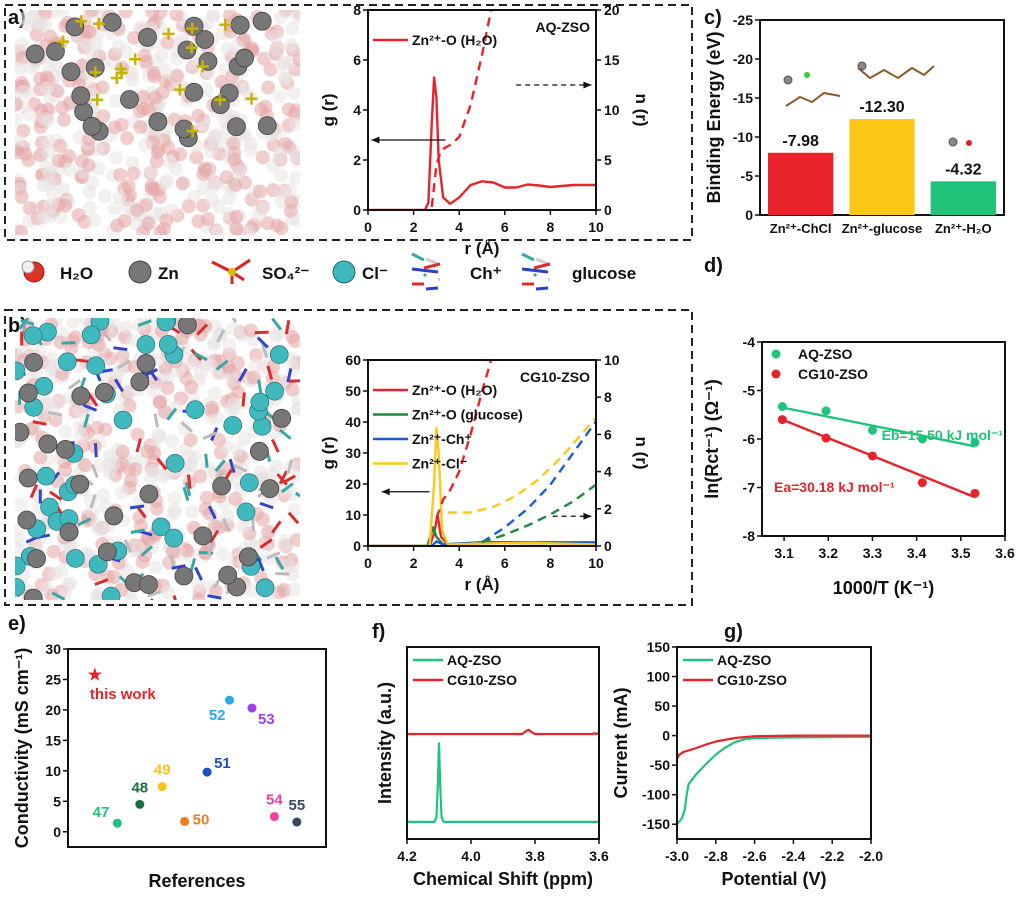 This screenshot has height=897, width=1024. Describe the element at coordinates (599, 856) in the screenshot. I see `x-tick-label: 3.6` at that location.